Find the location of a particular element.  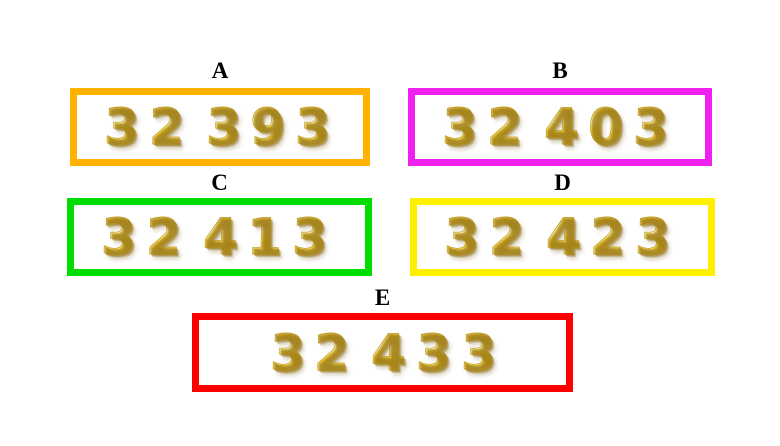

digit-group-b: 3 2 4 0 3 is located at coordinates (571, 127).